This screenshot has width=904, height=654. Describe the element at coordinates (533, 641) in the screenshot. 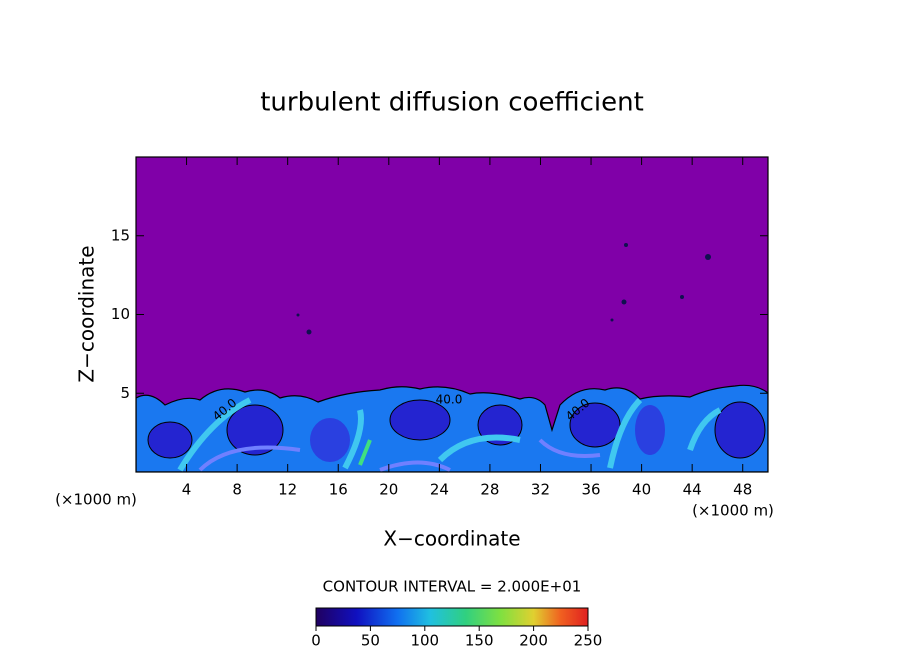

I see `colorbar-tick-label: 200` at that location.